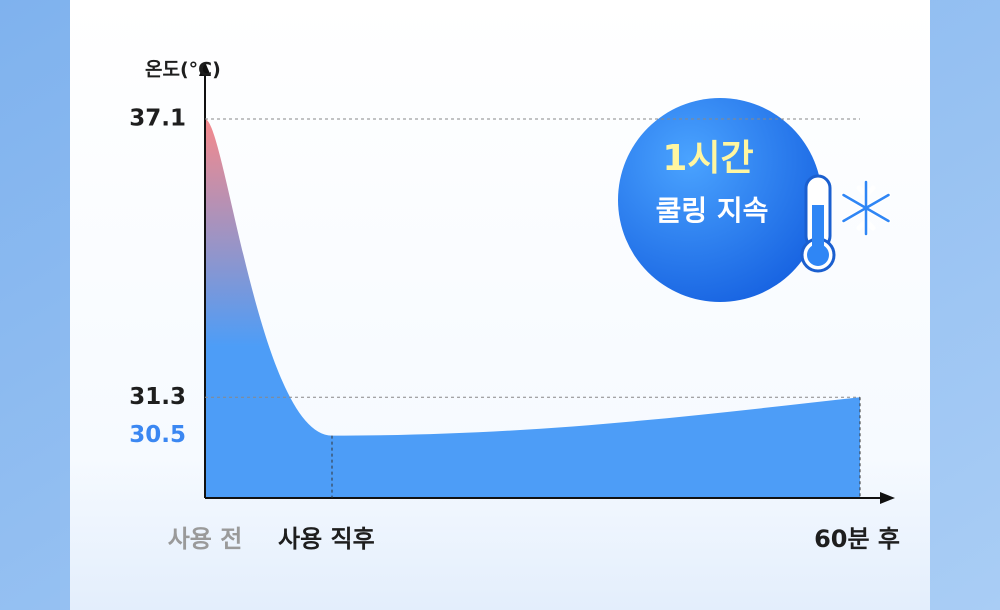 Image resolution: width=1000 pixels, height=610 pixels. What do you see at coordinates (205, 539) in the screenshot?
I see `x-tick-label: 사용 전` at bounding box center [205, 539].